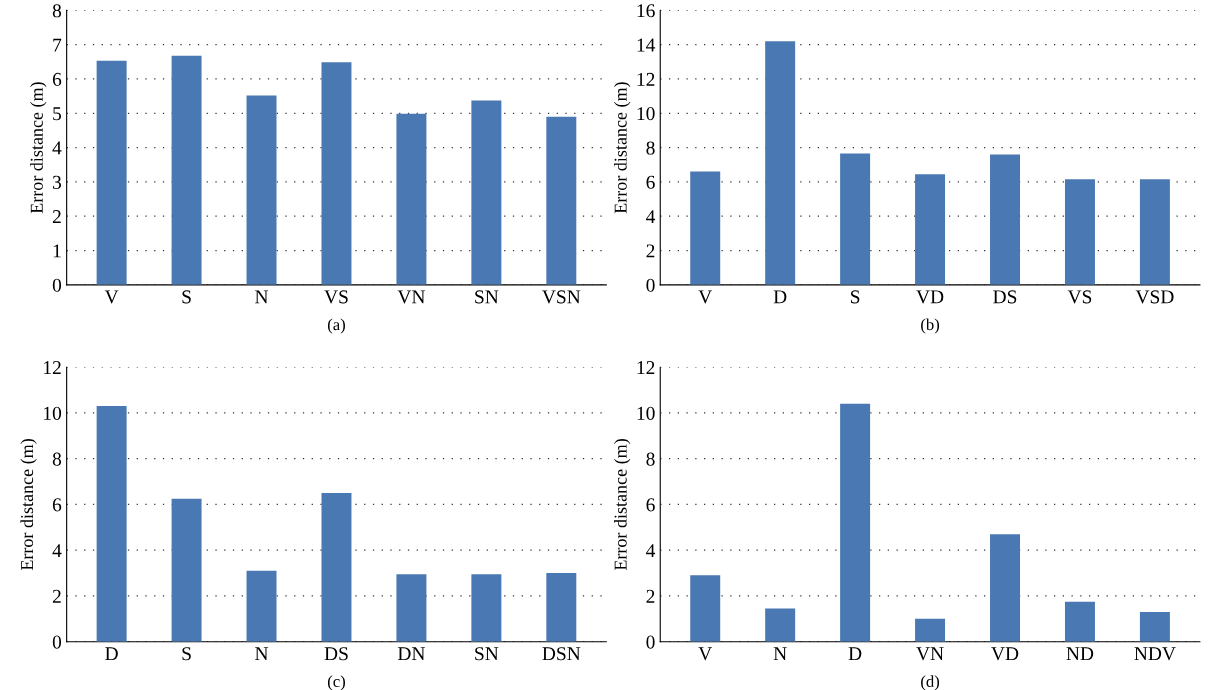 The height and width of the screenshot is (690, 1212). What do you see at coordinates (57, 251) in the screenshot?
I see `y-tick-label: 1` at bounding box center [57, 251].